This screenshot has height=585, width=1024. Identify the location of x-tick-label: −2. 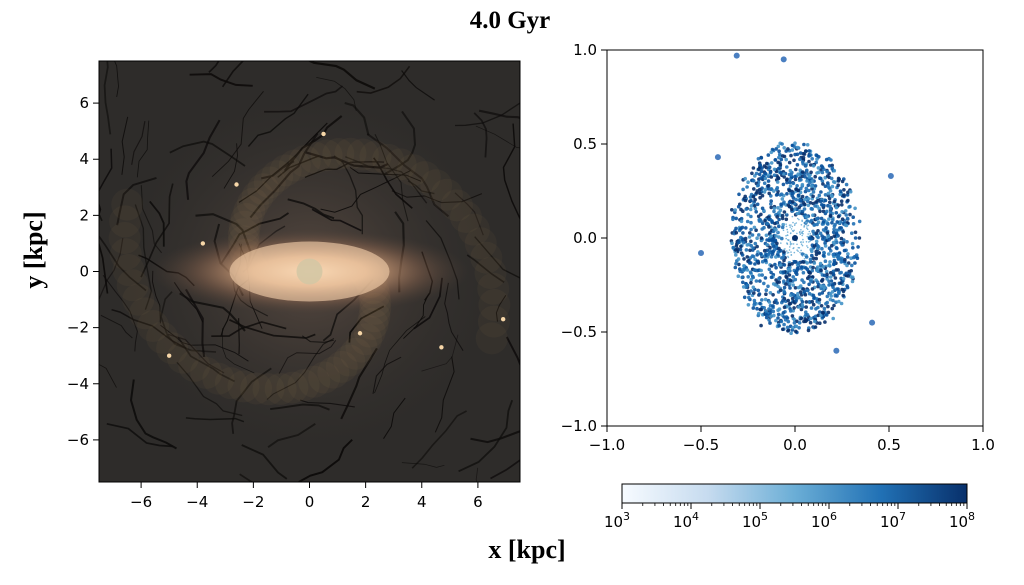
(253, 502).